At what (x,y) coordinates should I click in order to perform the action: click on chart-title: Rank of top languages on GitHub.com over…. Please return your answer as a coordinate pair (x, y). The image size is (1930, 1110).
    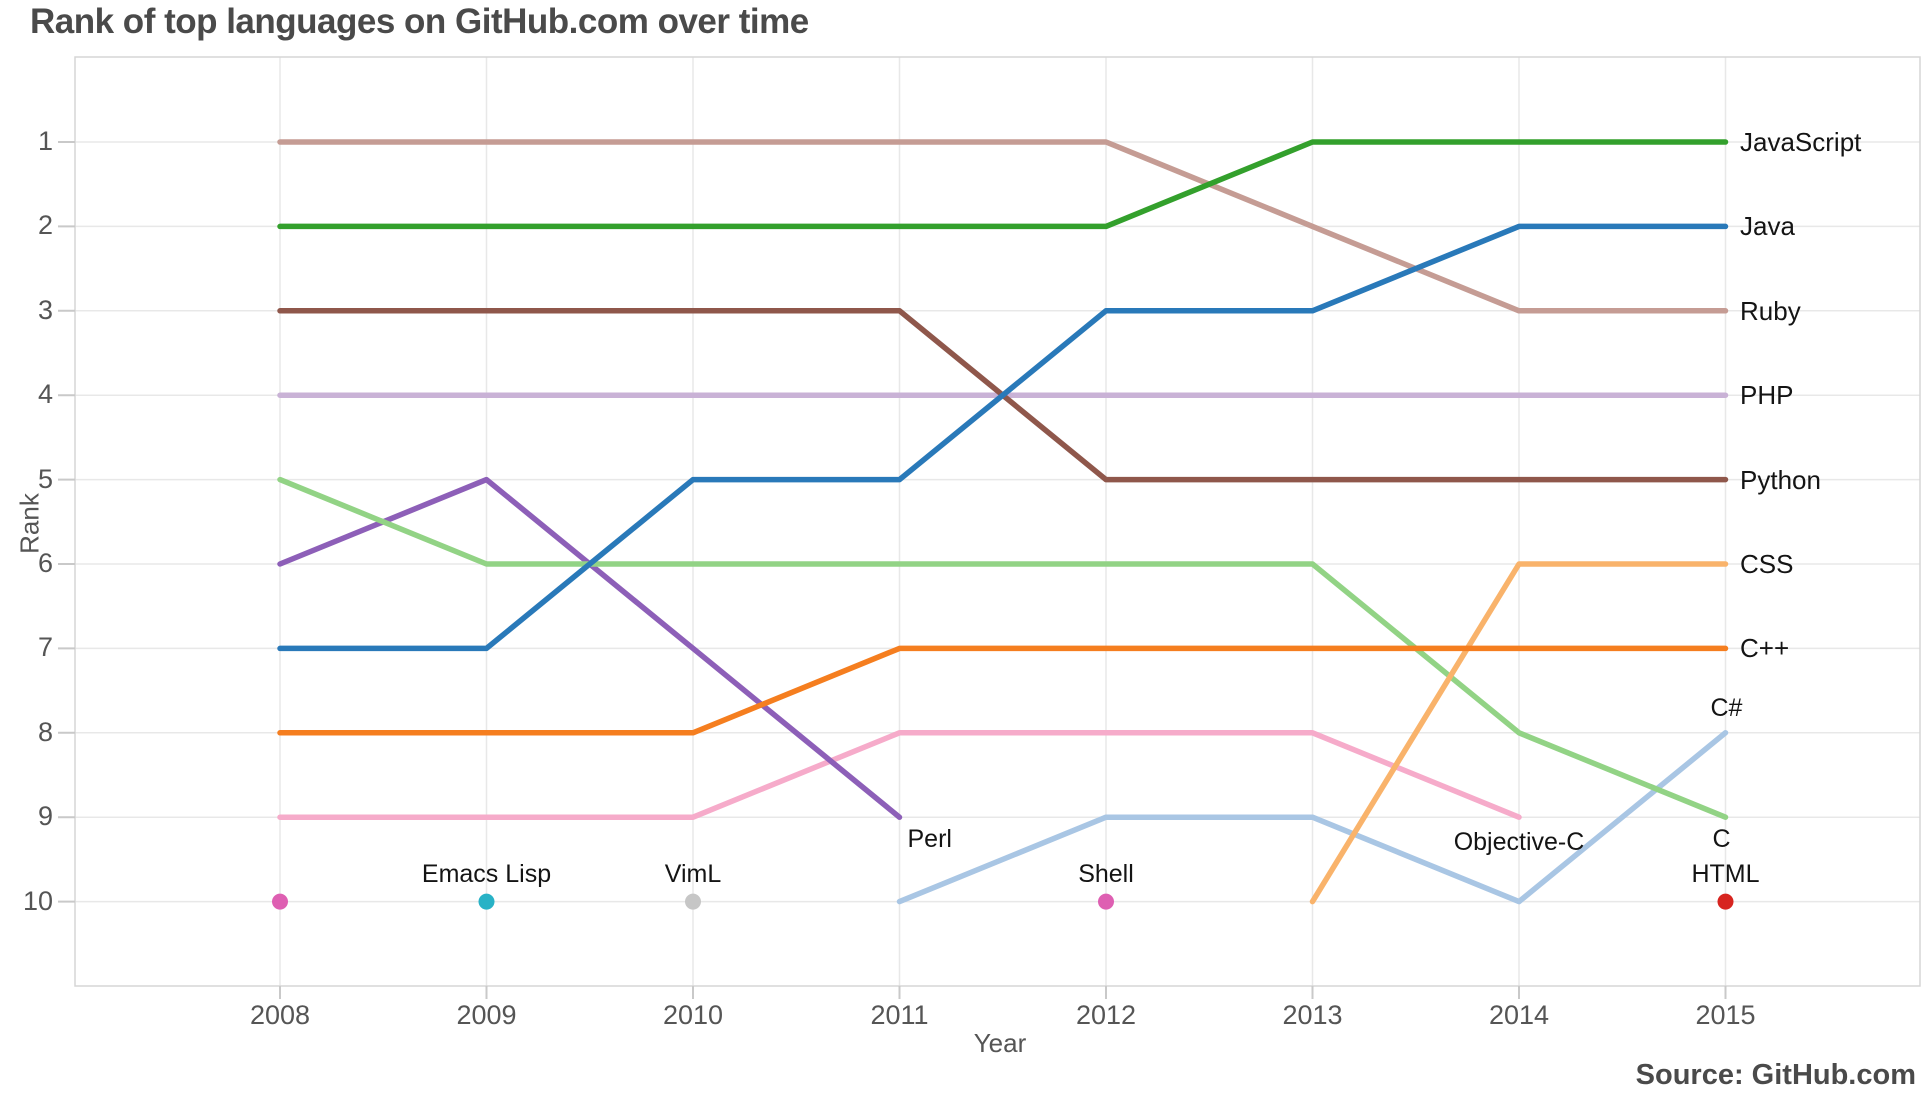
    Looking at the image, I should click on (419, 21).